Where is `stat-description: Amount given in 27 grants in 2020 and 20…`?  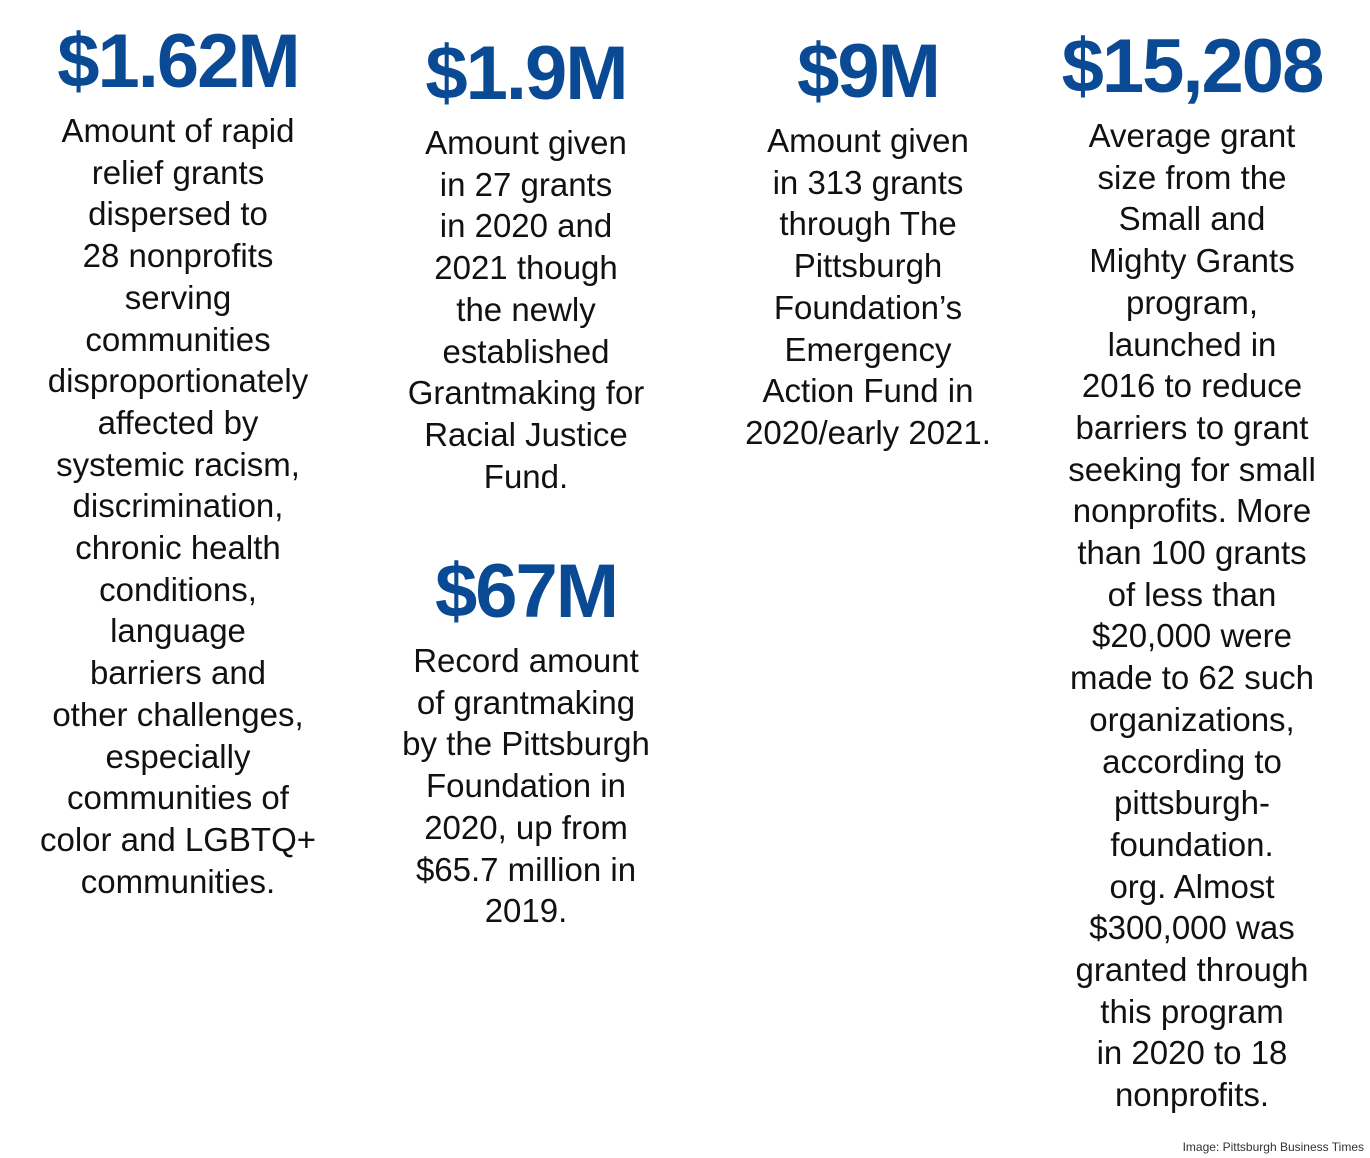 stat-description: Amount given in 27 grants in 2020 and 20… is located at coordinates (526, 309).